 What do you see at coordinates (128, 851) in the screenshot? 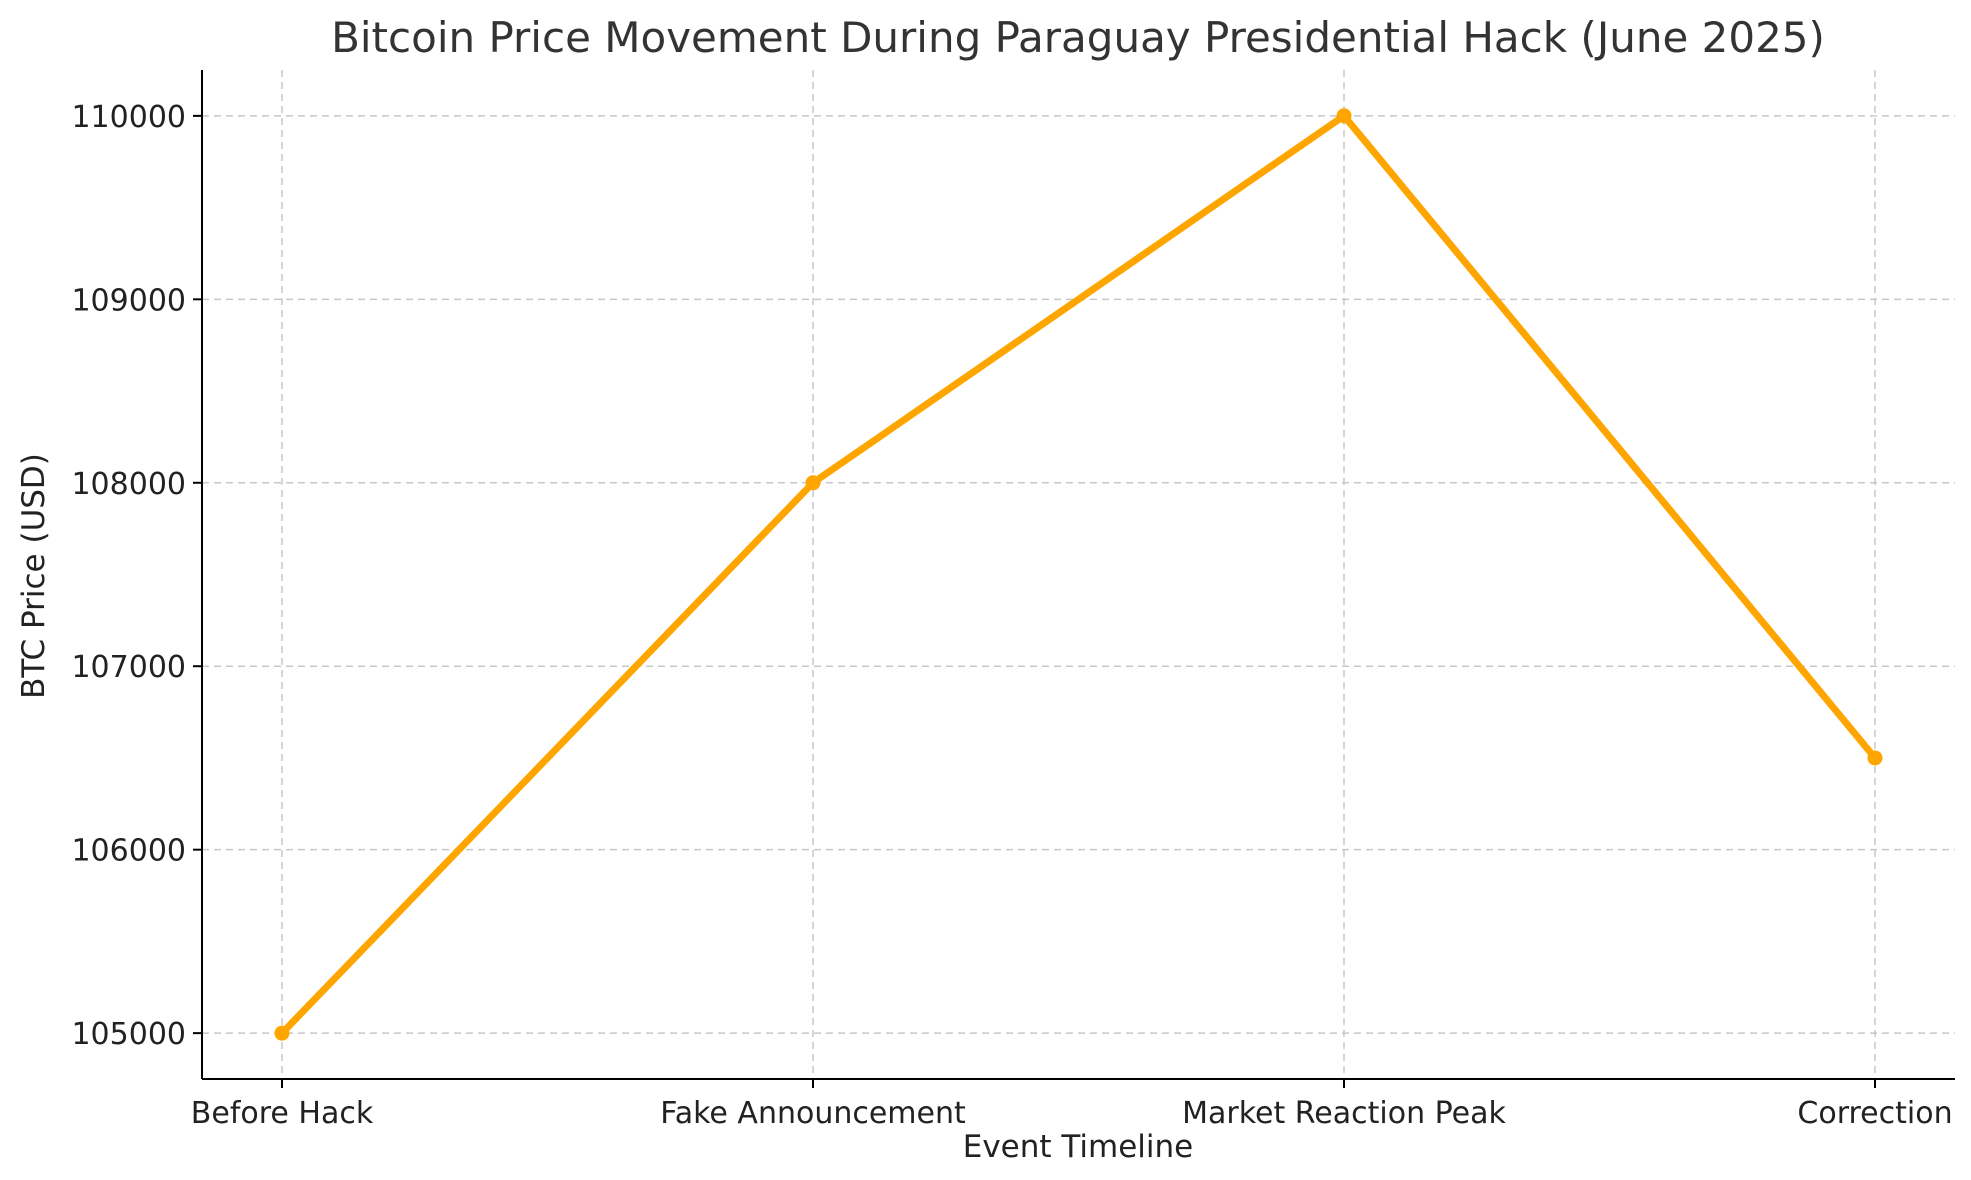
I see `y-tick-label: 106000` at bounding box center [128, 851].